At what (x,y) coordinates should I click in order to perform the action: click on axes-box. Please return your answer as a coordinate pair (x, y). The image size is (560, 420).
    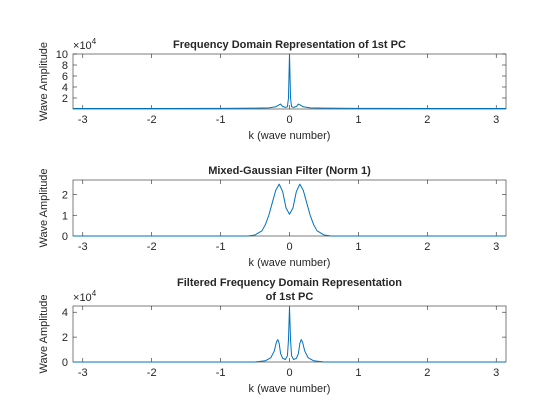
    Looking at the image, I should click on (289, 208).